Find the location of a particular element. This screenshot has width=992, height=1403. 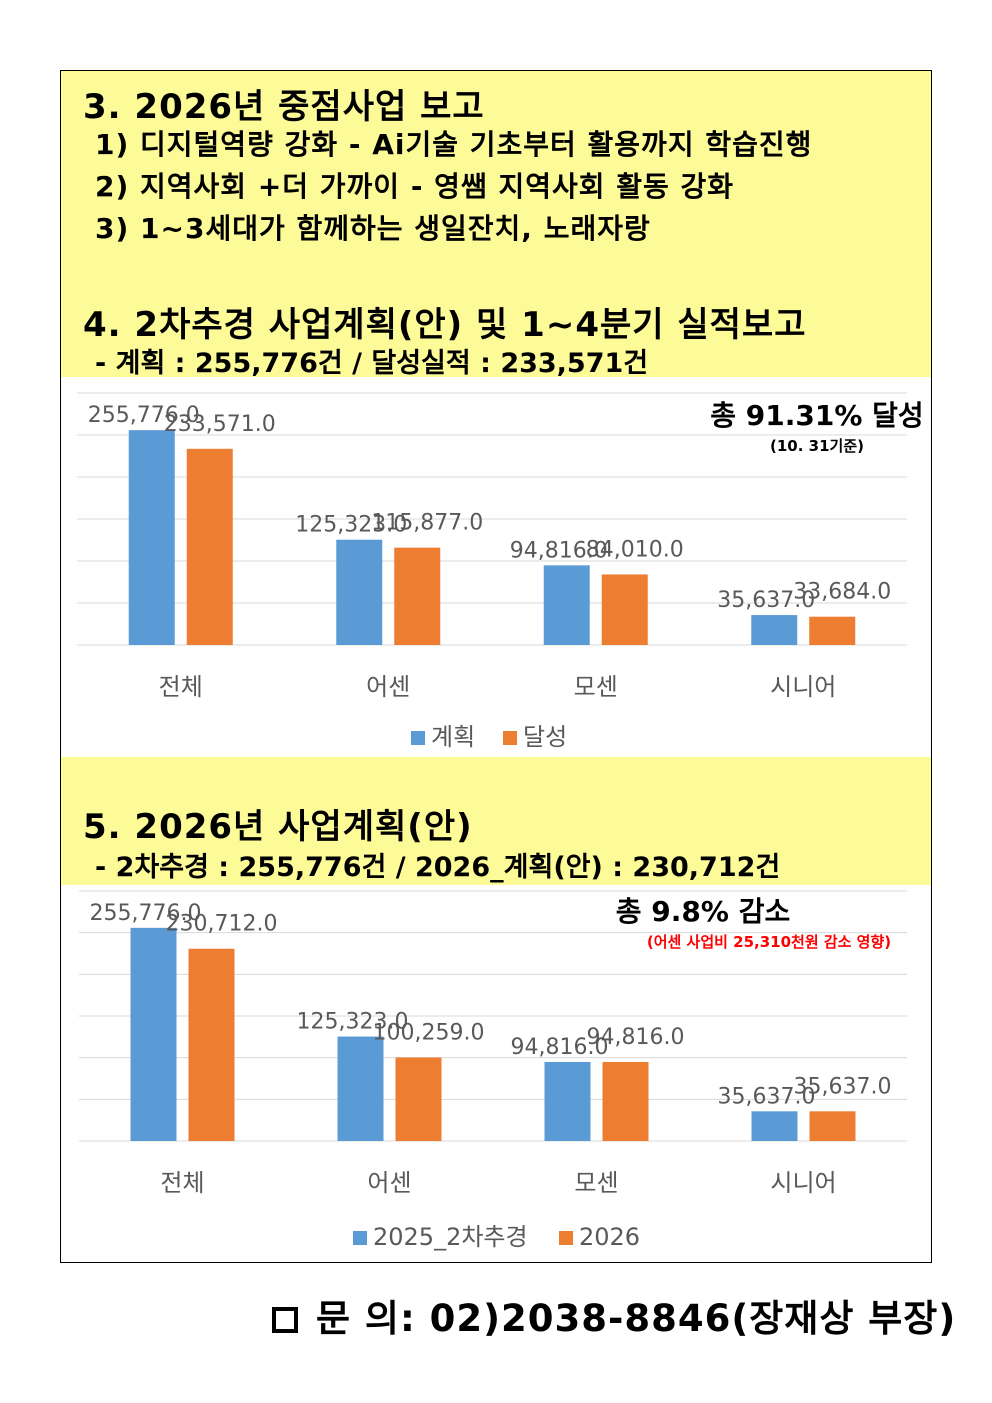

bar-계획-모센 is located at coordinates (566, 605).